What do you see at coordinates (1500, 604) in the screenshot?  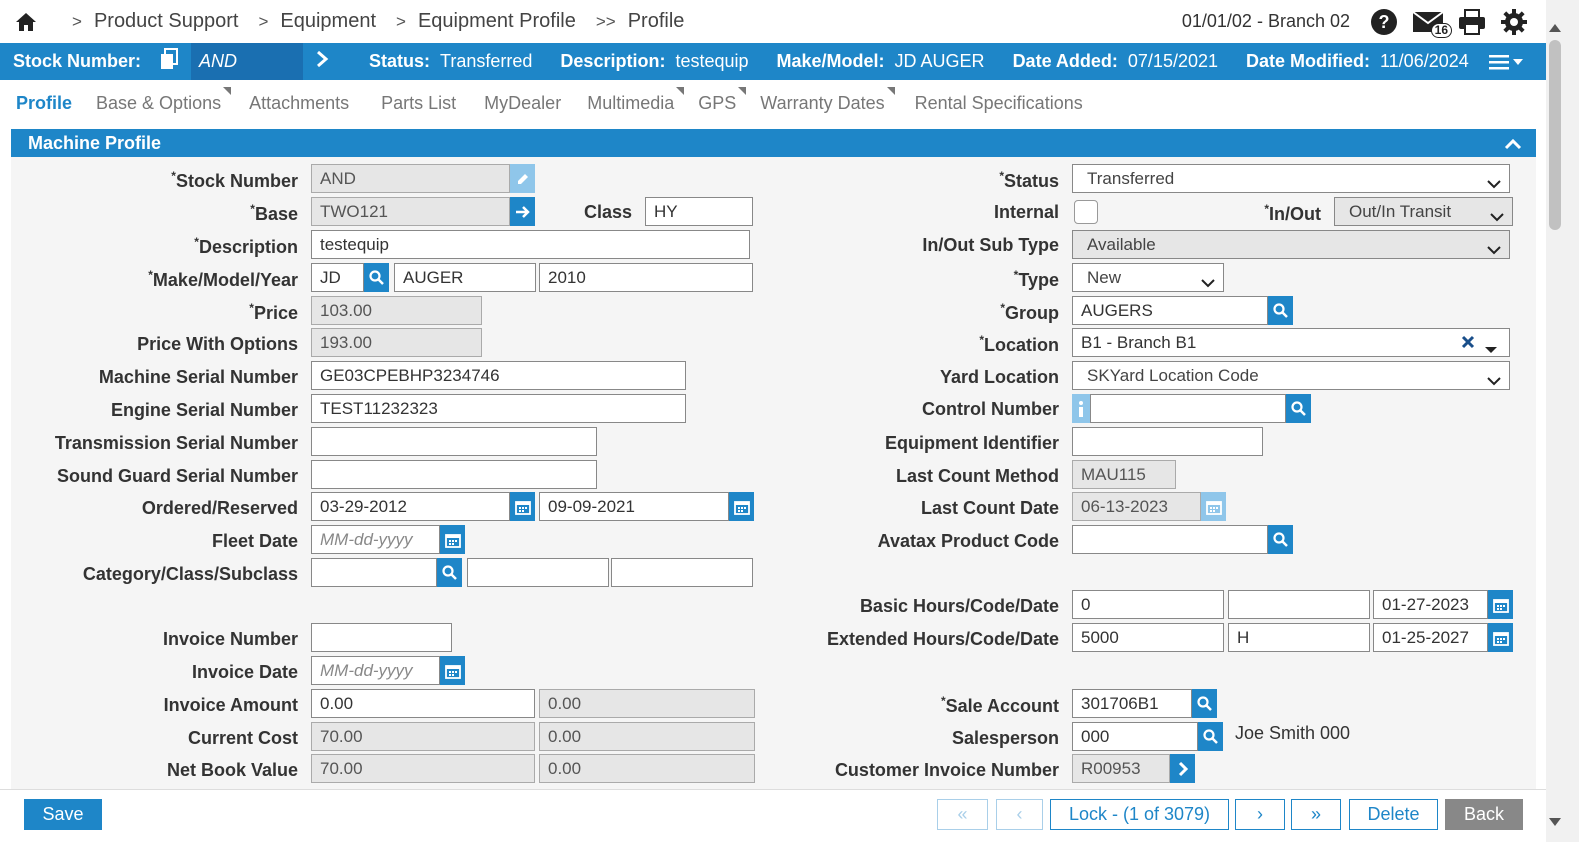 I see `basic-date-calendar-icon` at bounding box center [1500, 604].